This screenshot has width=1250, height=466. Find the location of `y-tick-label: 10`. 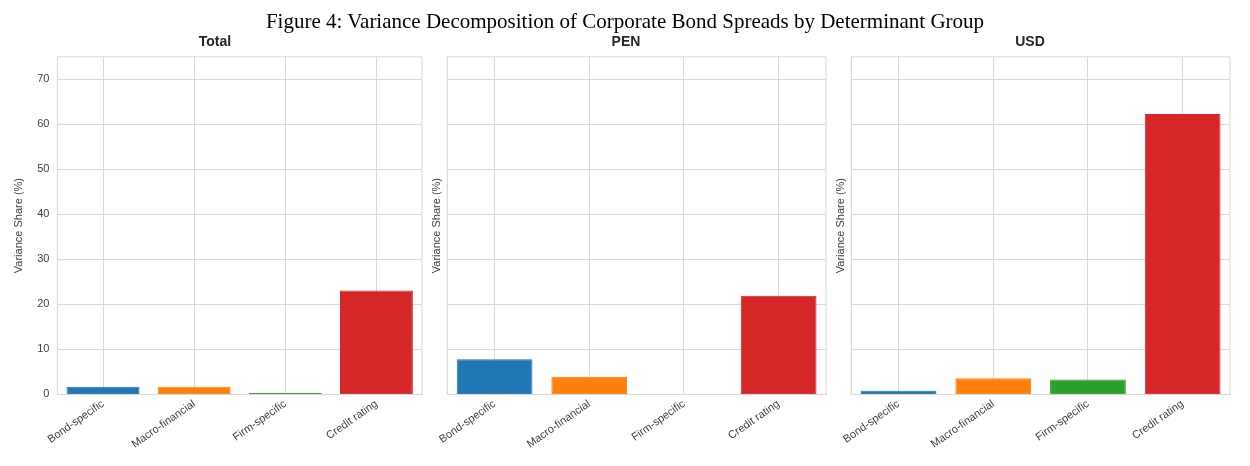

y-tick-label: 10 is located at coordinates (43, 348).